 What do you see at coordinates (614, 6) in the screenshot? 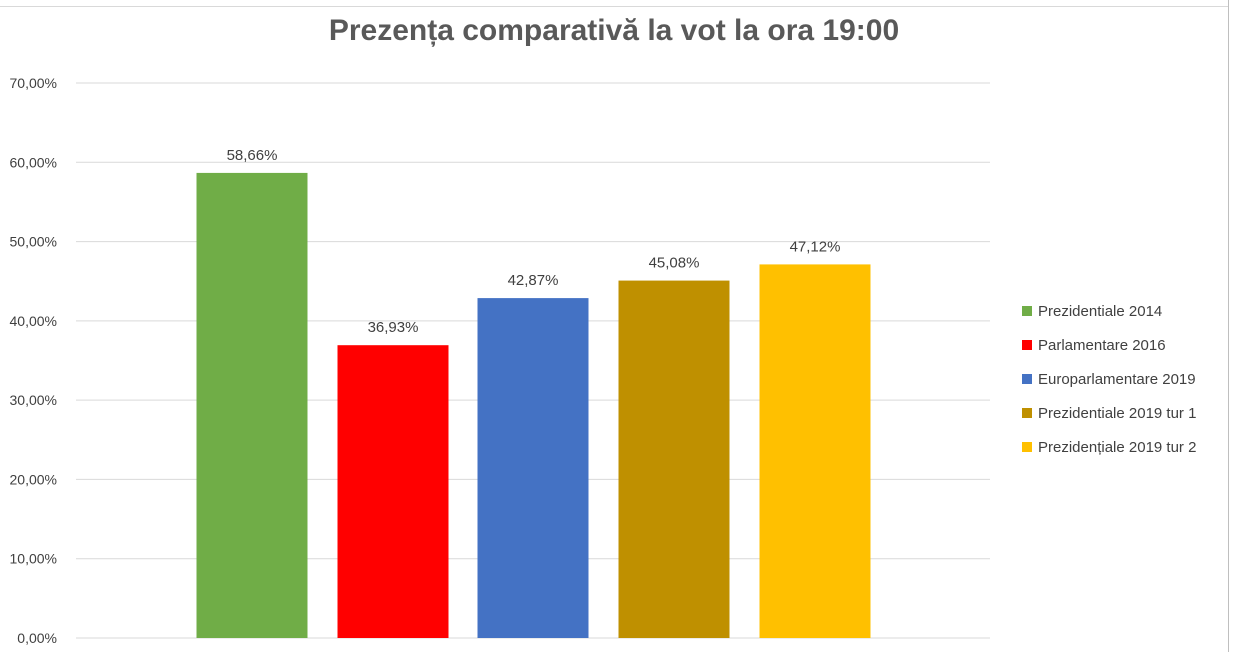
I see `chart-top-border` at bounding box center [614, 6].